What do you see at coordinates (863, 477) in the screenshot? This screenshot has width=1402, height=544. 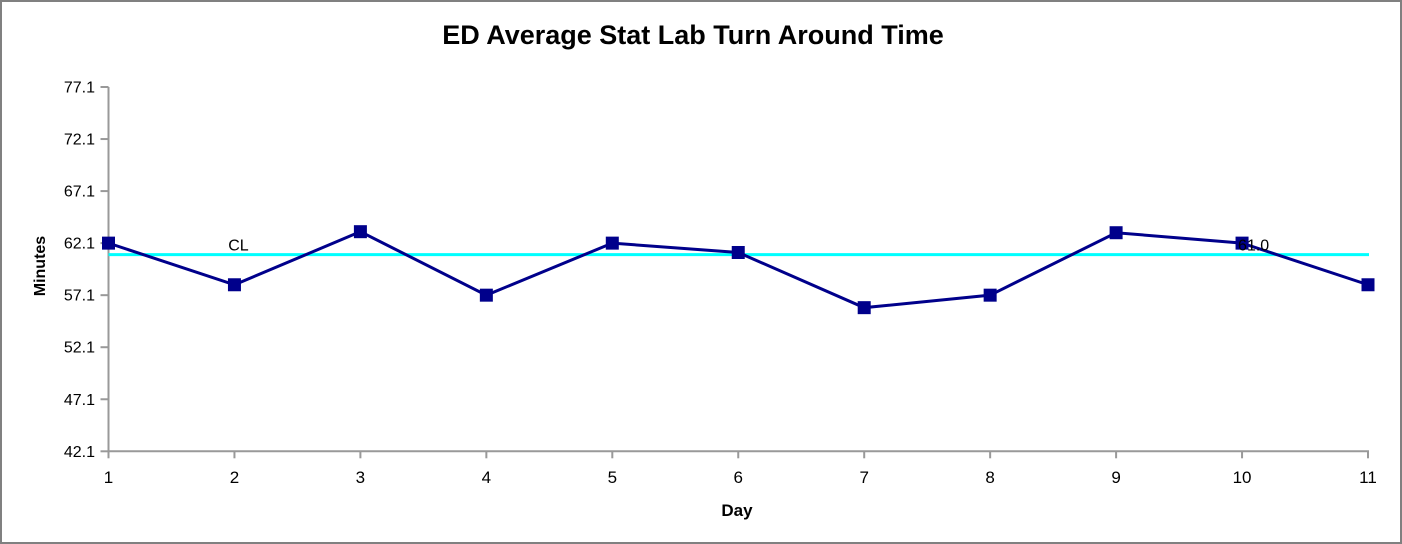 I see `x-tick-label: 7` at bounding box center [863, 477].